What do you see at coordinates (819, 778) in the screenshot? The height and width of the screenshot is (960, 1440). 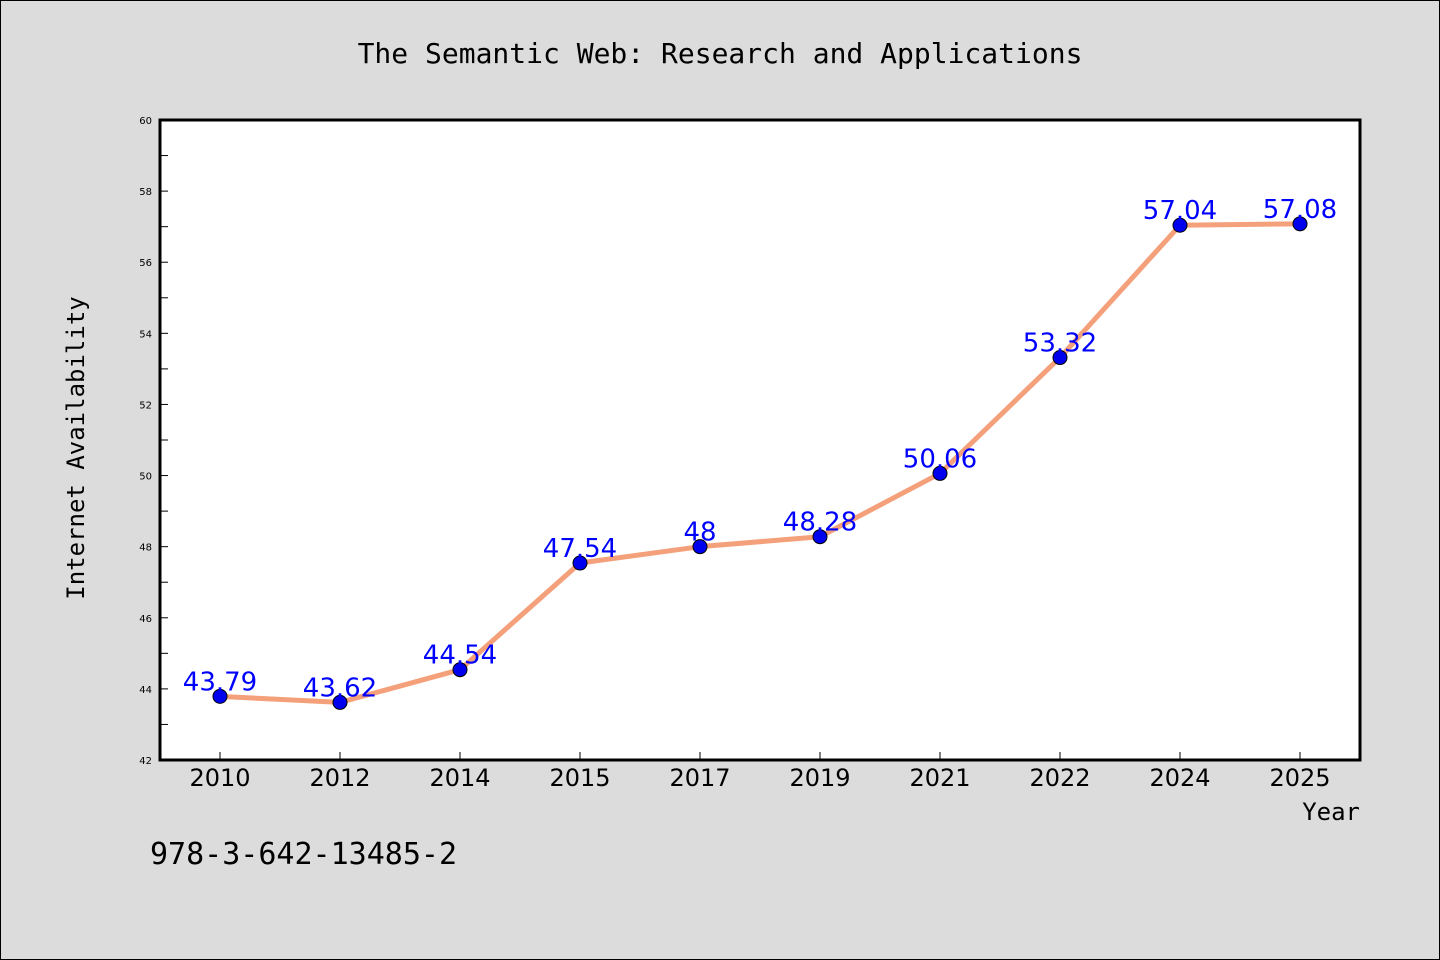 I see `x-tick-label: 2019` at bounding box center [819, 778].